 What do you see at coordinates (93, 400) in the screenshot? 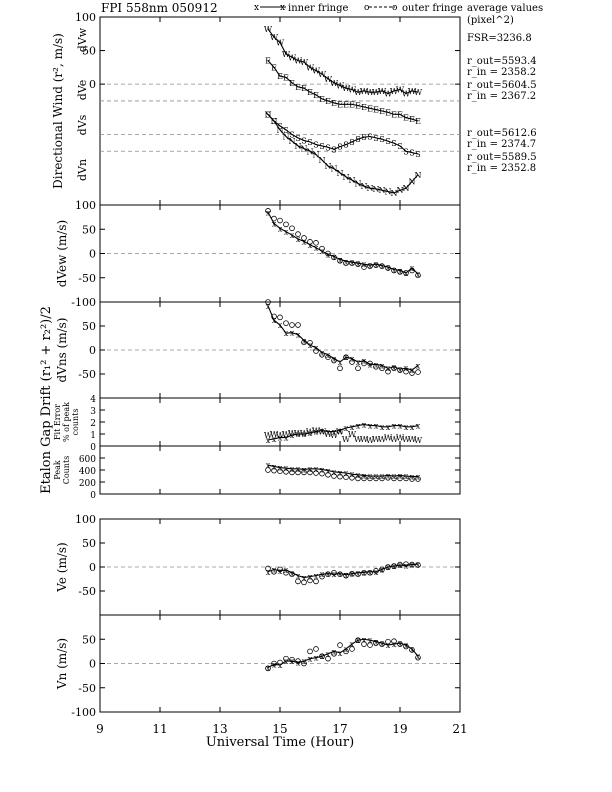
I see `y-tick-label: 4` at bounding box center [93, 400].